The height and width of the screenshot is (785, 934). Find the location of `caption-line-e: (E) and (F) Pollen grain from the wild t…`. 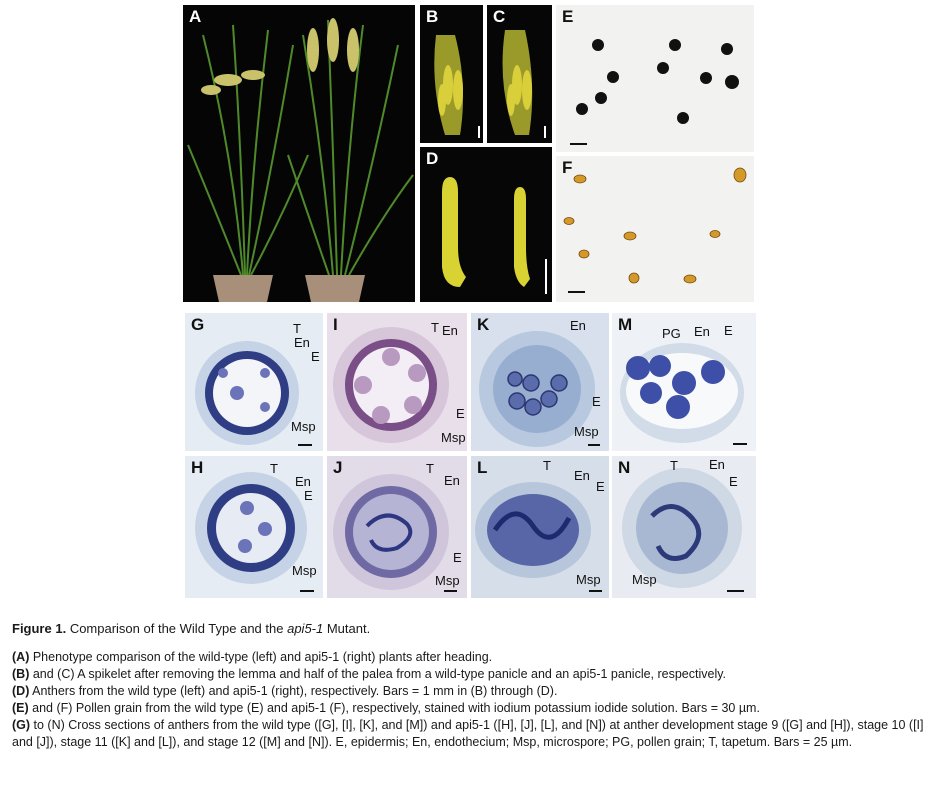

caption-line-e: (E) and (F) Pollen grain from the wild t… is located at coordinates (386, 708).